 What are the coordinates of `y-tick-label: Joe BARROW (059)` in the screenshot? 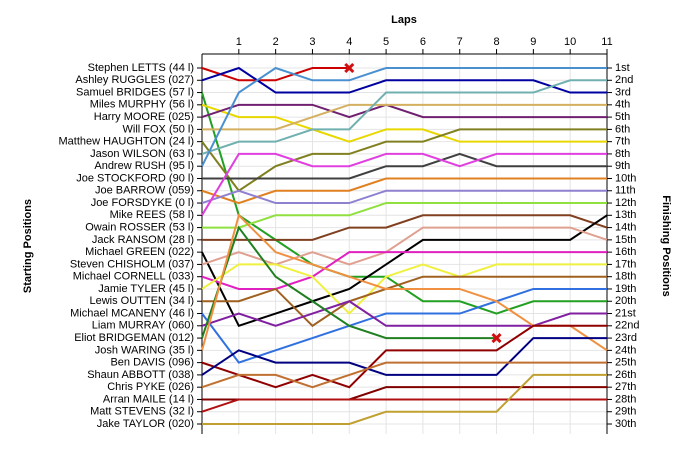 It's located at (144, 191).